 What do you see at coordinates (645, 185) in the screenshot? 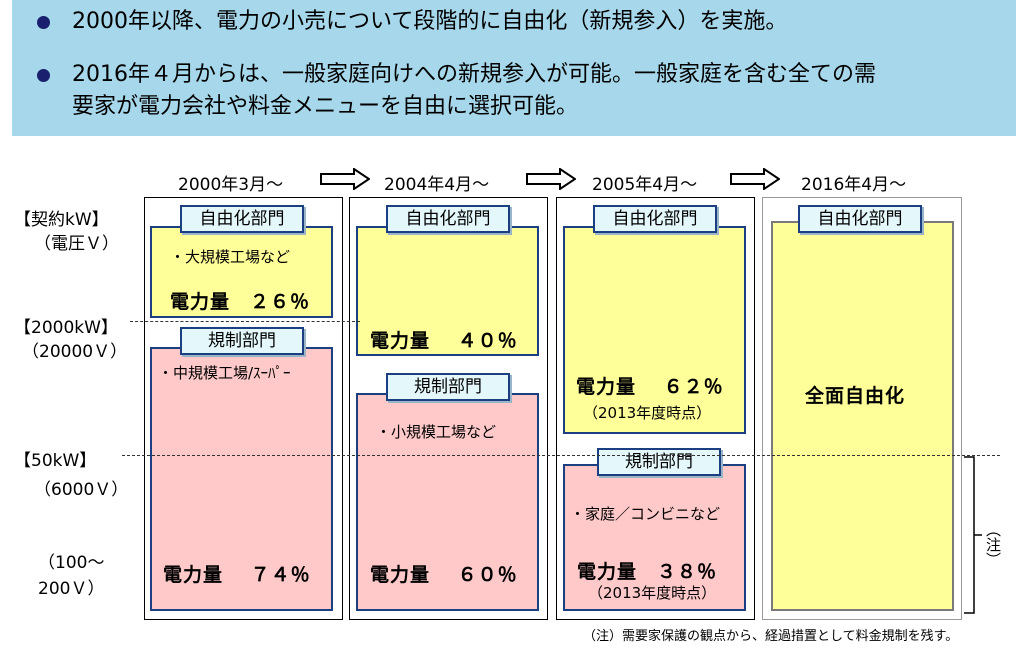
I see `period-2005: 2005年4月～` at bounding box center [645, 185].